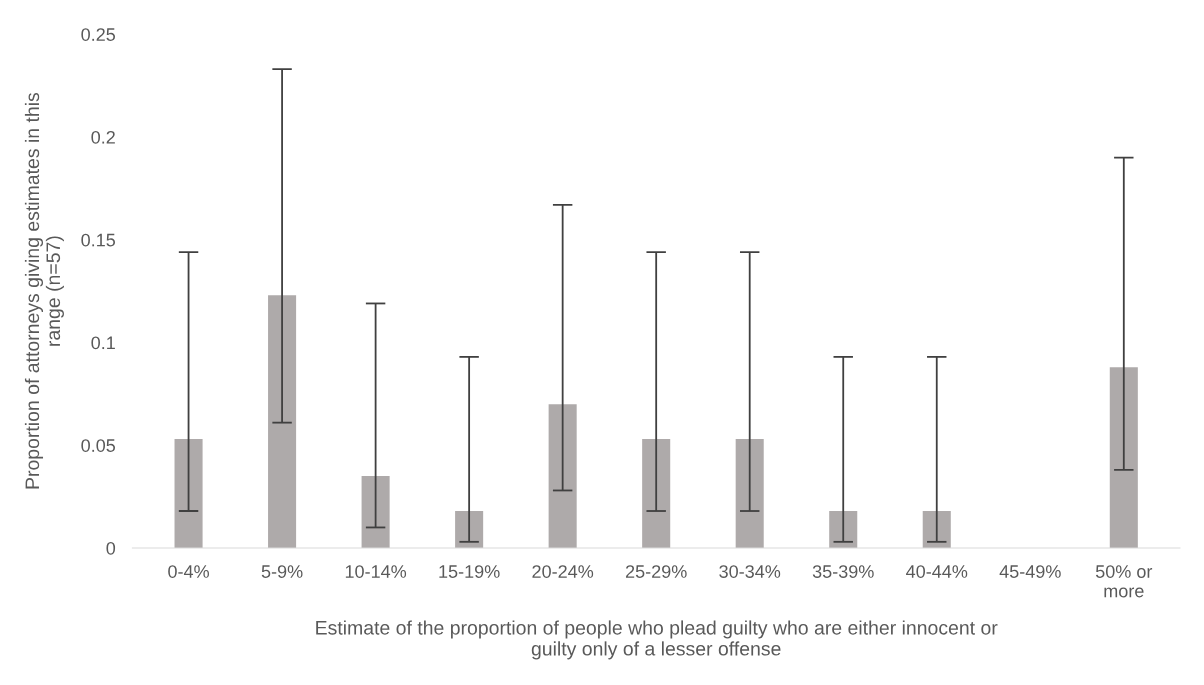 The height and width of the screenshot is (685, 1204). Describe the element at coordinates (111, 548) in the screenshot. I see `y-tick-label: 0` at that location.